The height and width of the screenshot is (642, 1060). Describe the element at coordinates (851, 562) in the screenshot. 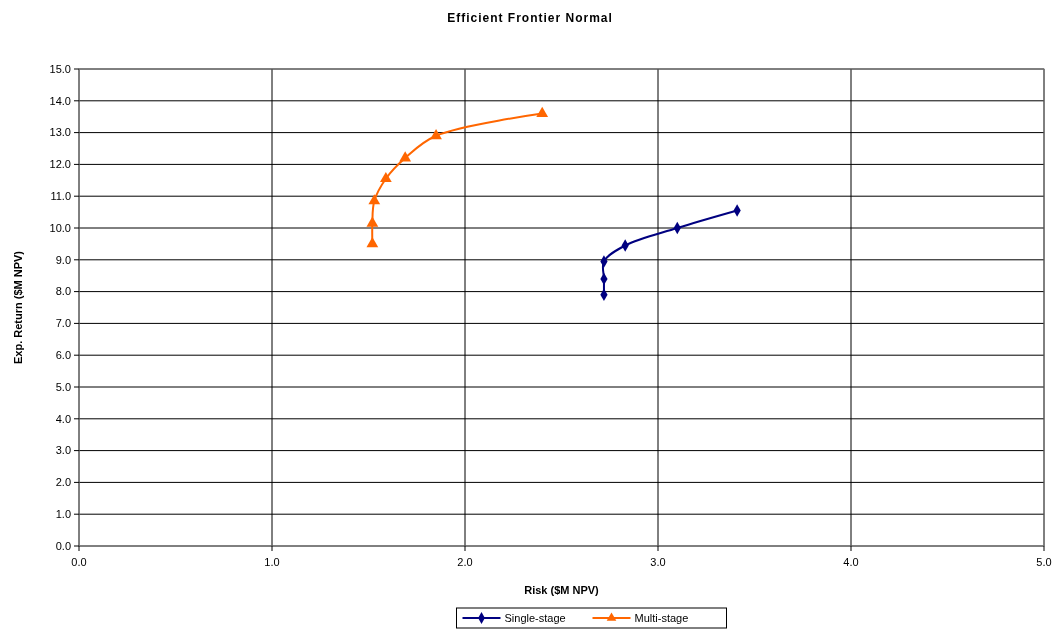

I see `x-tick-label: 4.0` at that location.